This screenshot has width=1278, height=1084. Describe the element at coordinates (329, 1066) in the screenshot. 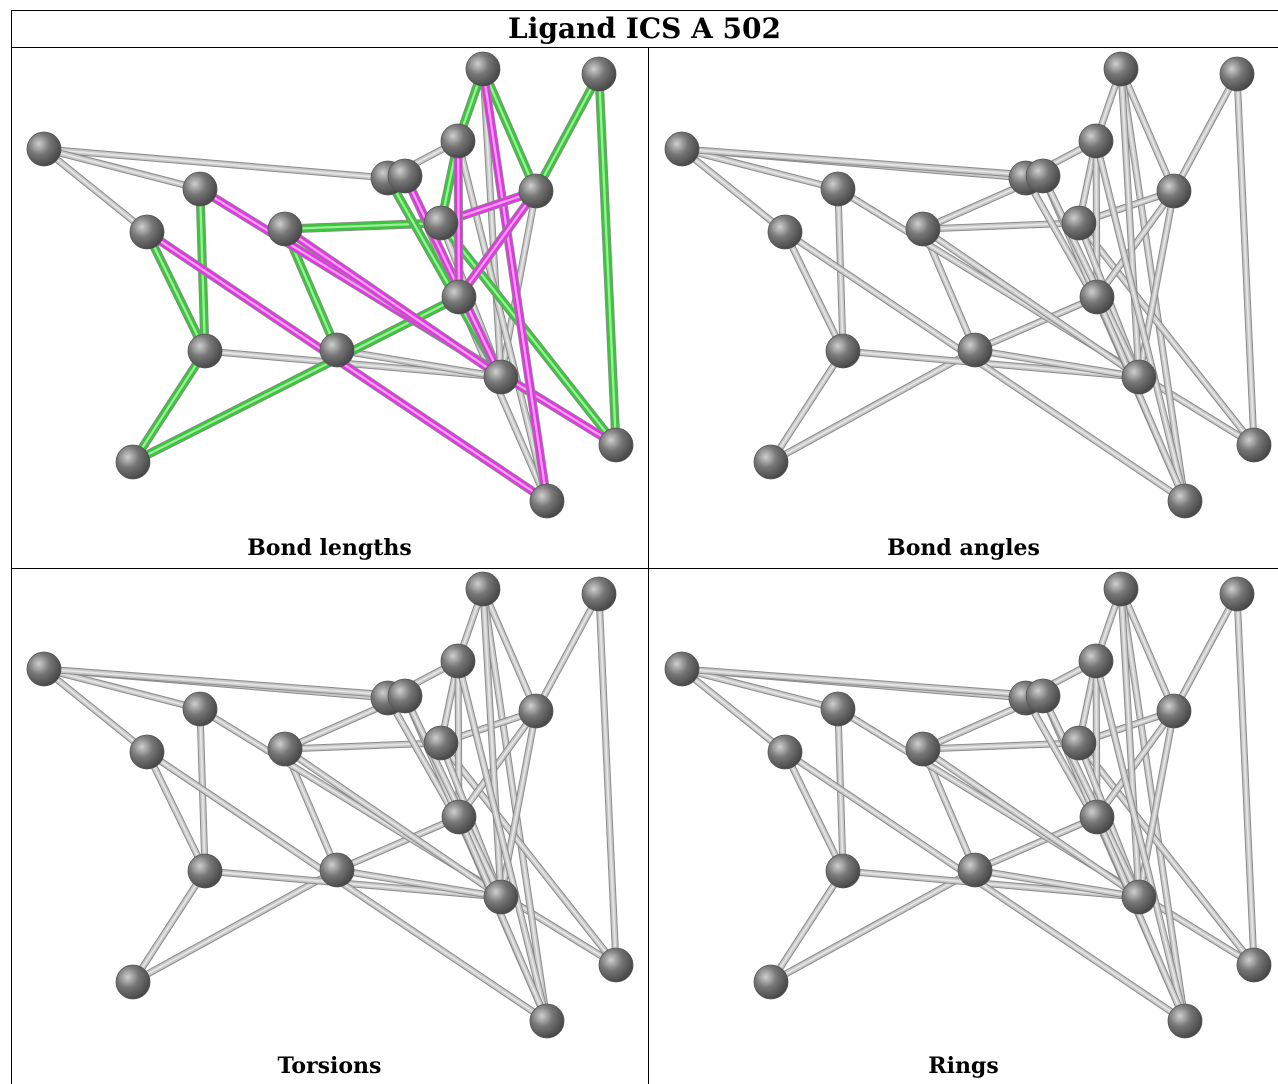

I see `panel-caption: Torsions` at that location.